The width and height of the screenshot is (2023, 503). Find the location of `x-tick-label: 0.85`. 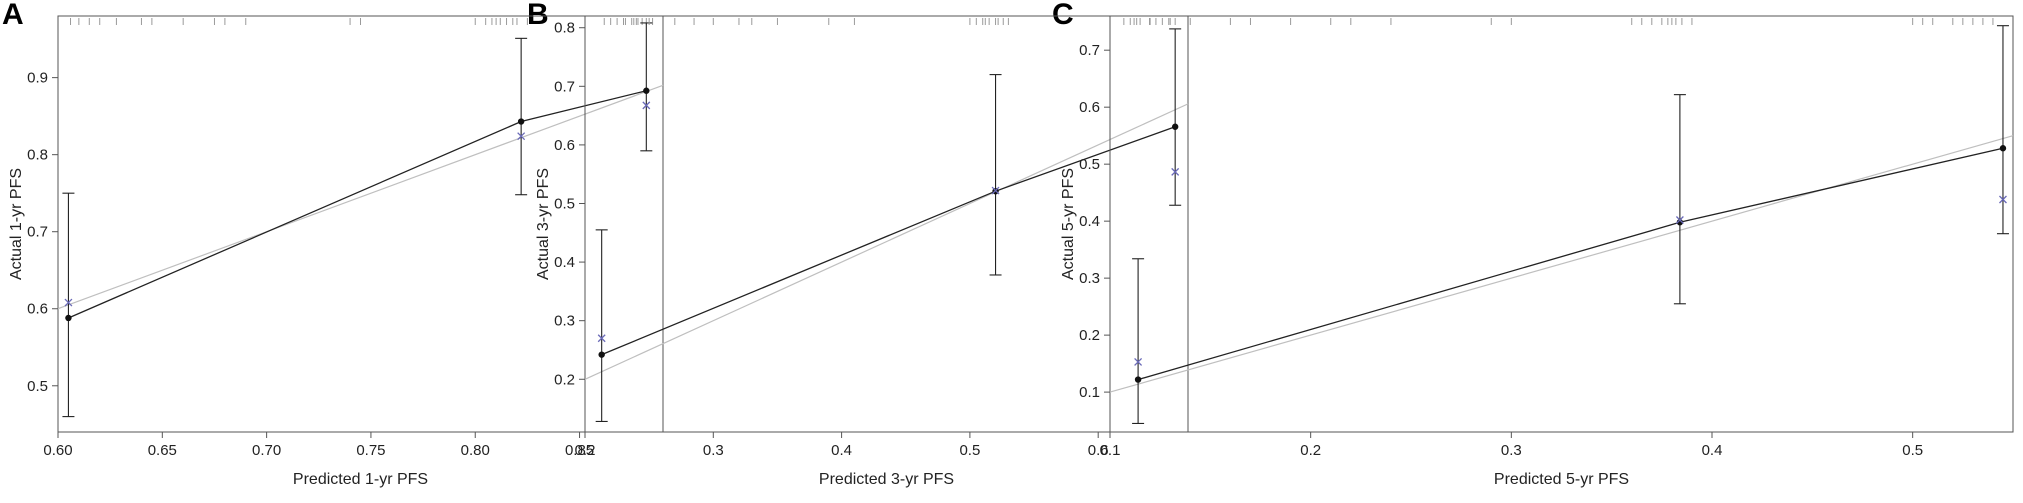

x-tick-label: 0.85 is located at coordinates (579, 450).